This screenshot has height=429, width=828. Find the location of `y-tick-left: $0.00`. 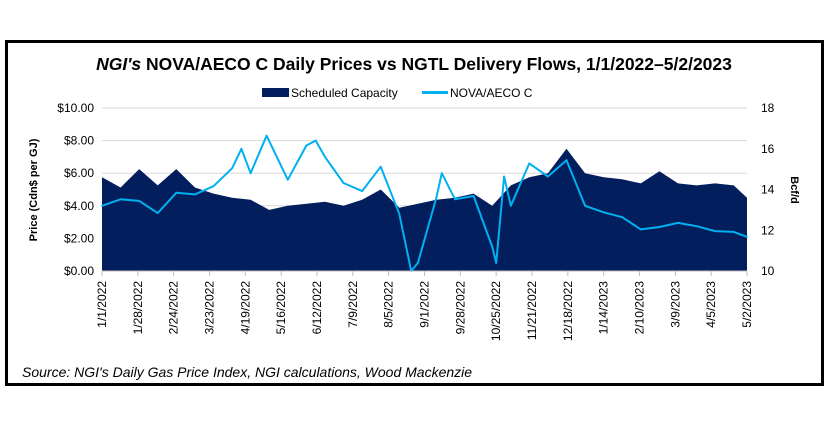

y-tick-left: $0.00 is located at coordinates (79, 271).